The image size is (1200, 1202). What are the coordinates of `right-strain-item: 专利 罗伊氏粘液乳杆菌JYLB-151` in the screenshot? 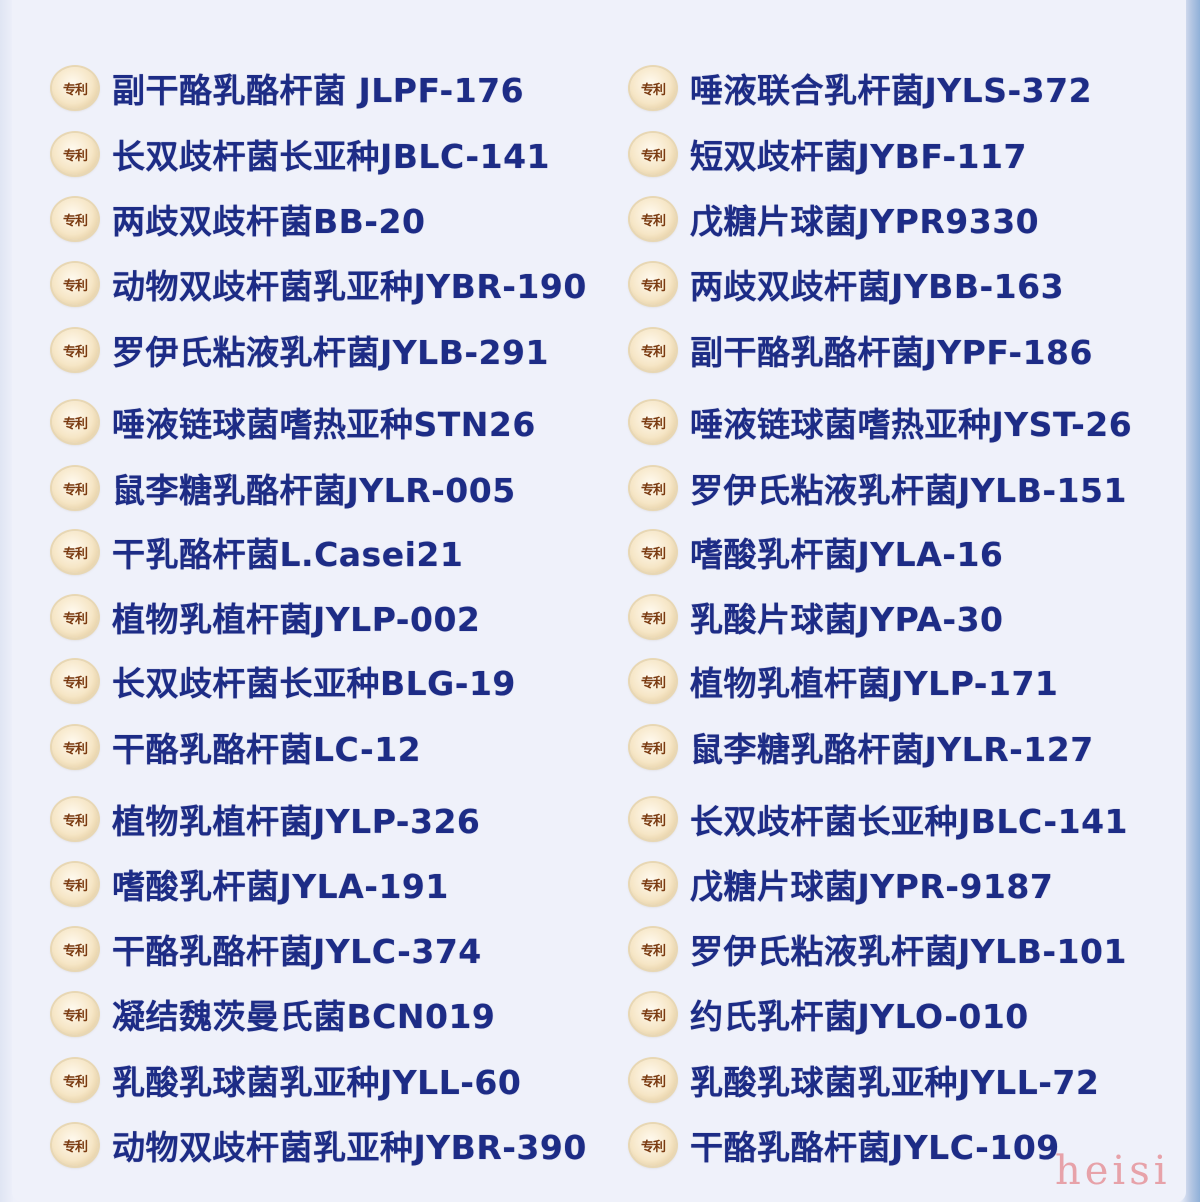 It's located at (877, 488).